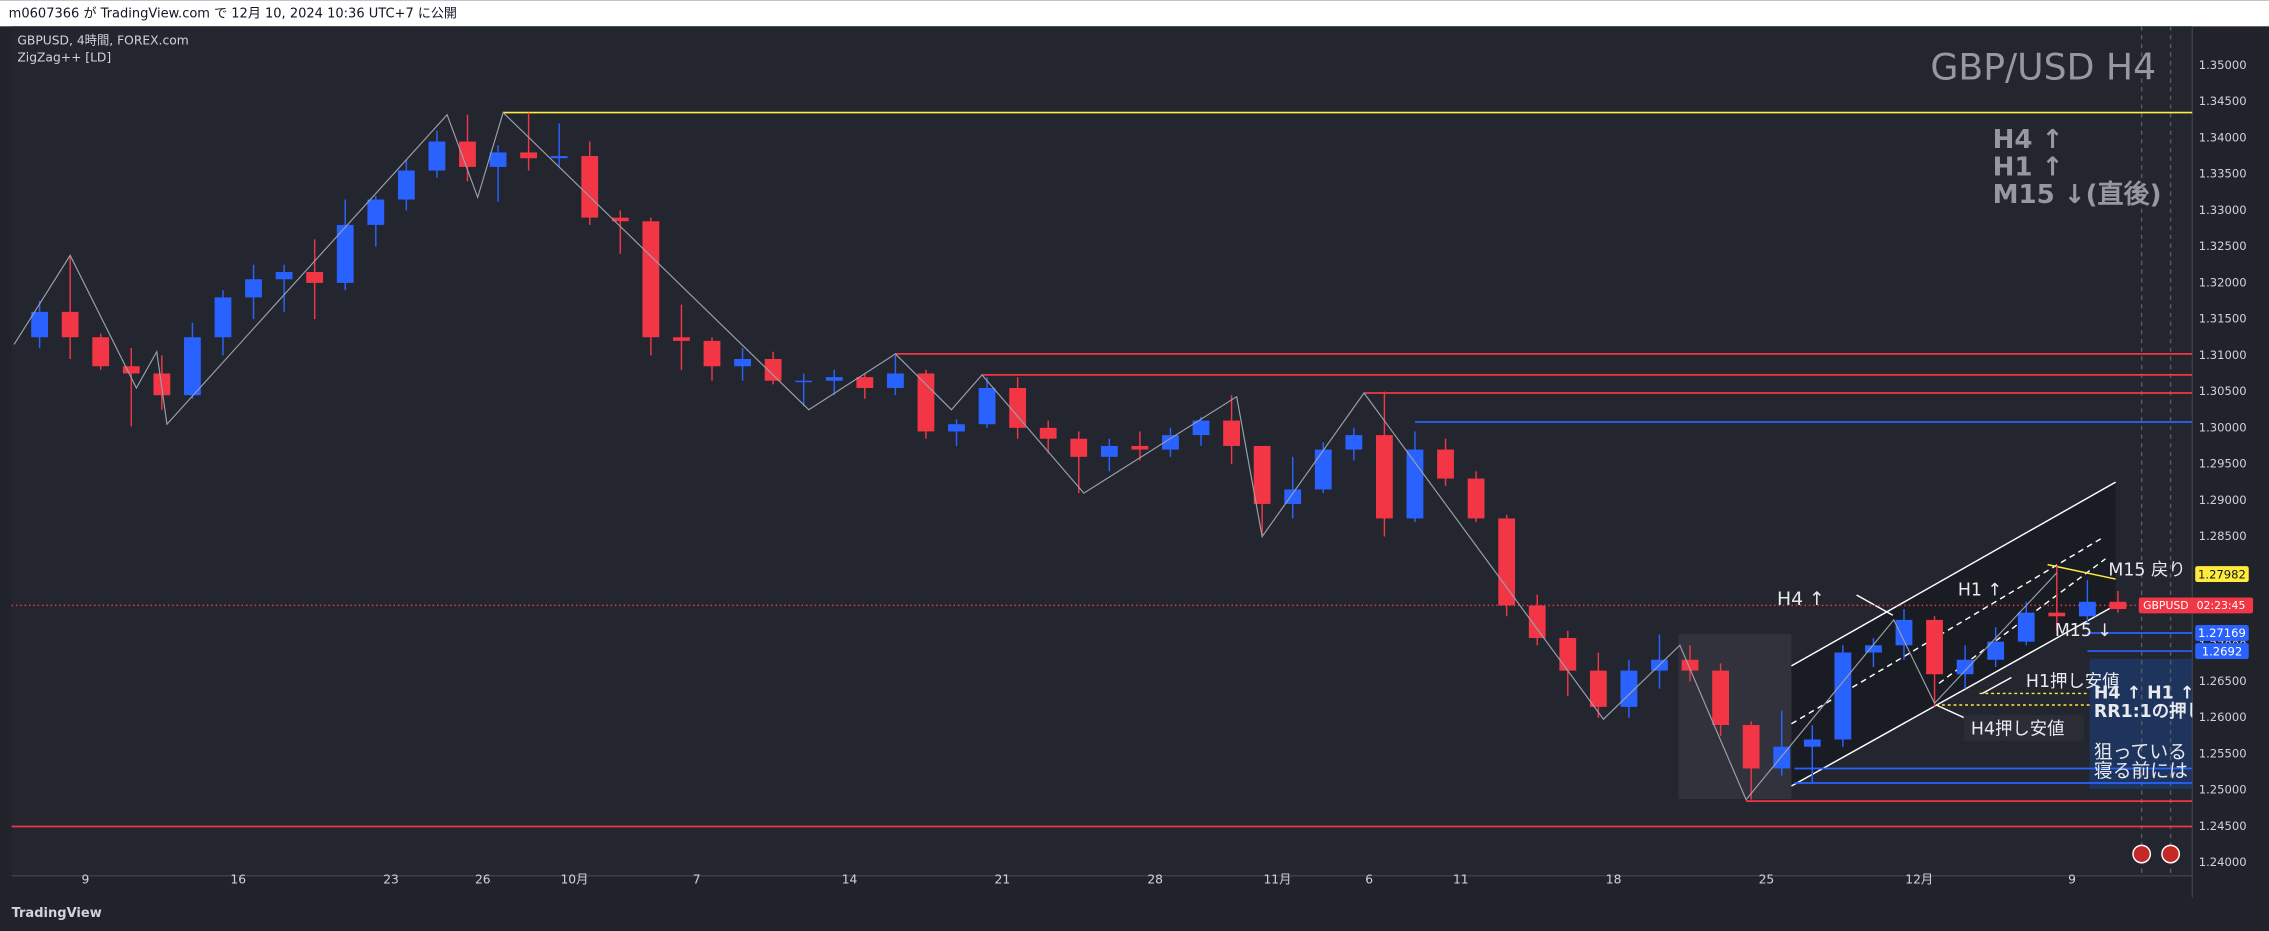 The width and height of the screenshot is (2269, 931). Describe the element at coordinates (2166, 605) in the screenshot. I see `last-price-symbol: GBPUSD` at that location.